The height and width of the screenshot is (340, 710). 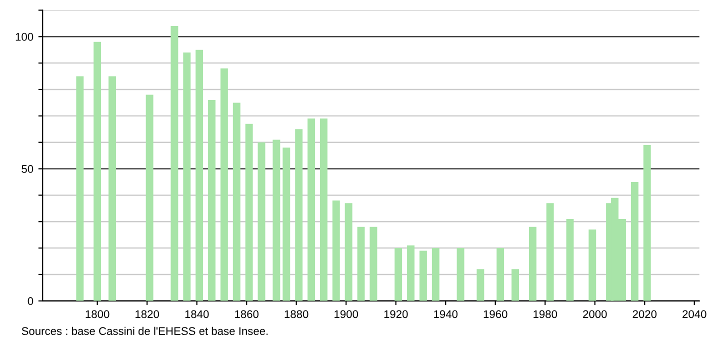 What do you see at coordinates (148, 314) in the screenshot?
I see `x-tick-label: 1820` at bounding box center [148, 314].